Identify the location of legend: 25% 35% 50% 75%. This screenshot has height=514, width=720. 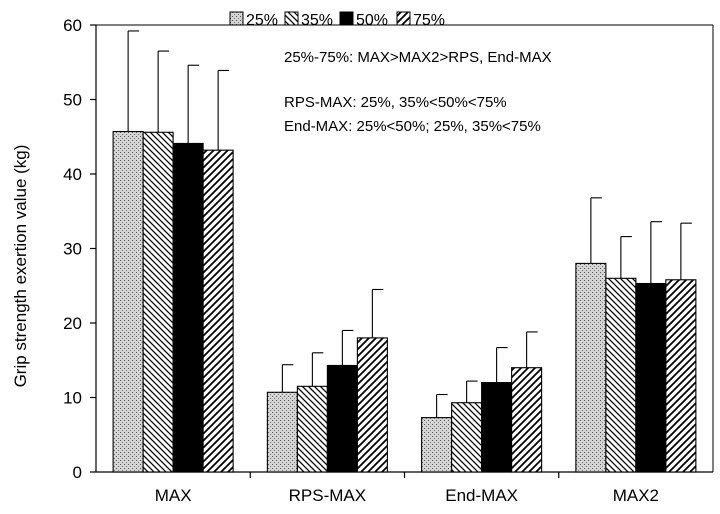
(337, 20).